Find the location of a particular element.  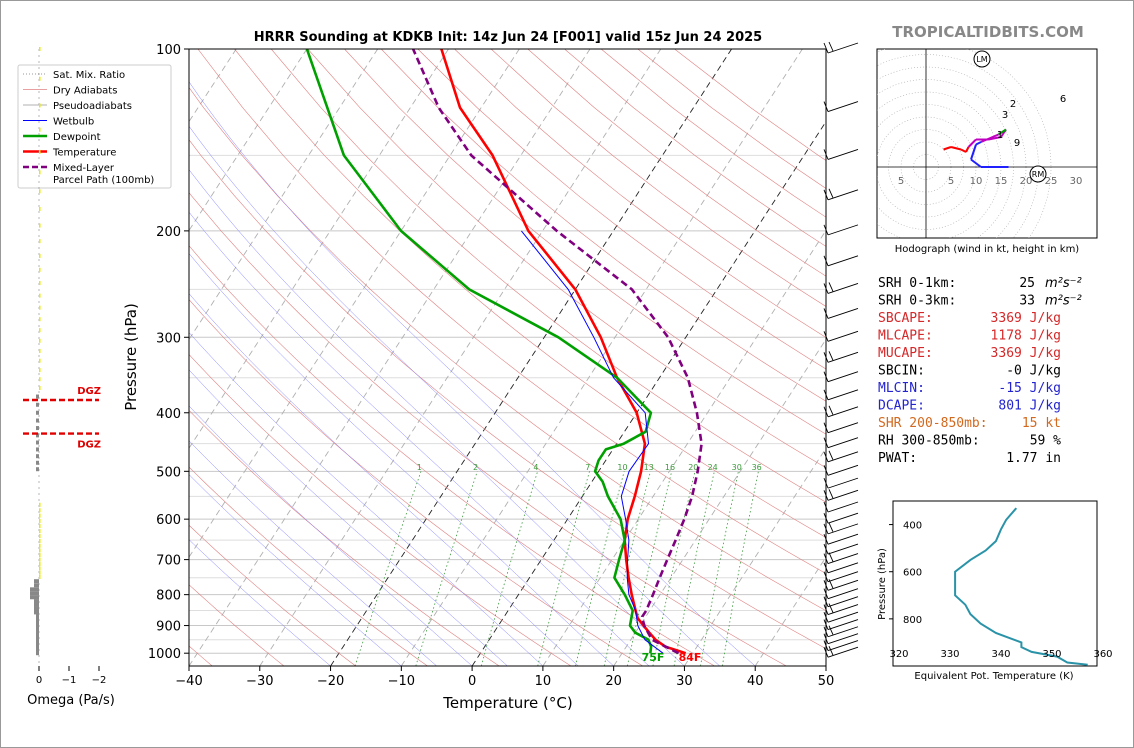

hodograph-ring-label: 10 is located at coordinates (976, 181).